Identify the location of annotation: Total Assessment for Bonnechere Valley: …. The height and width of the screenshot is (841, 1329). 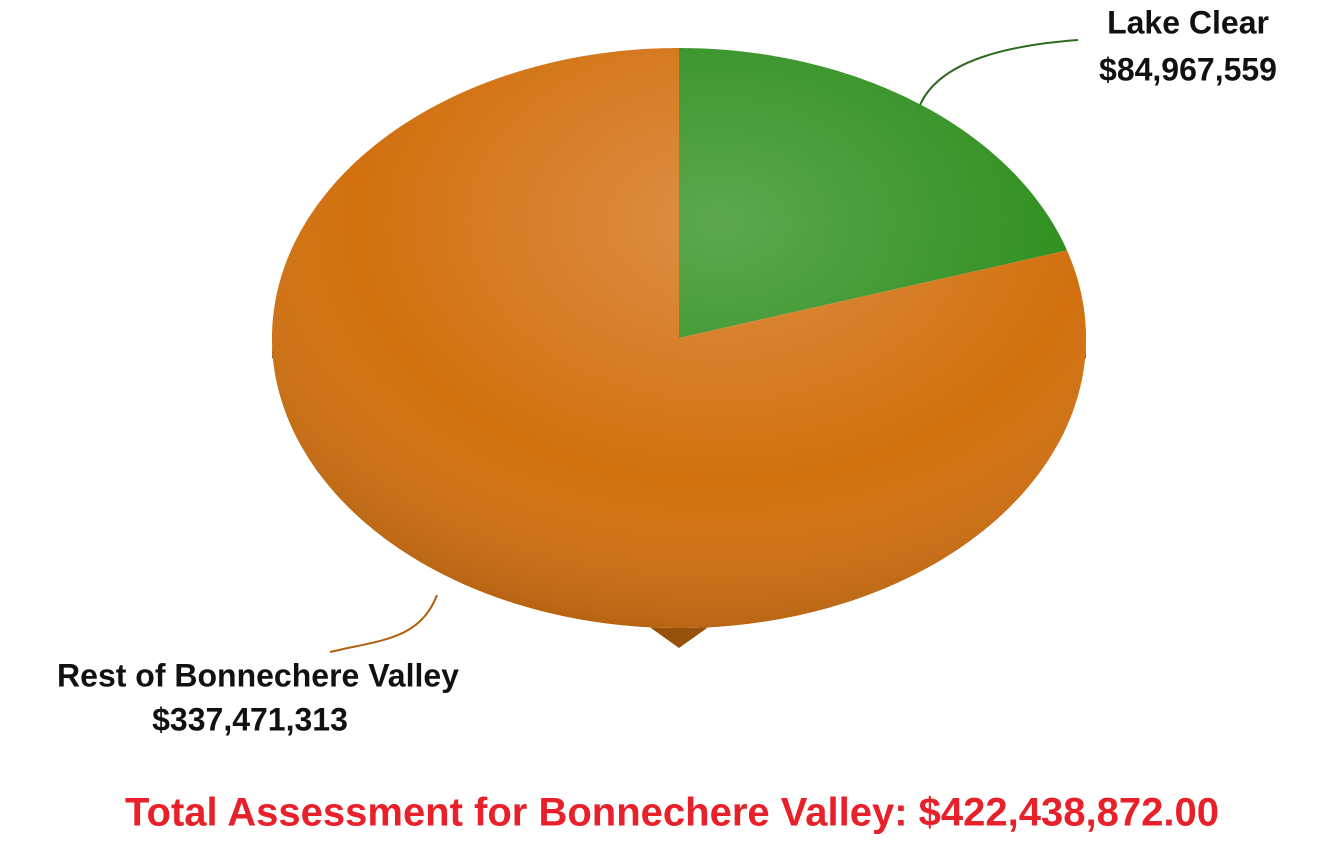
(672, 813).